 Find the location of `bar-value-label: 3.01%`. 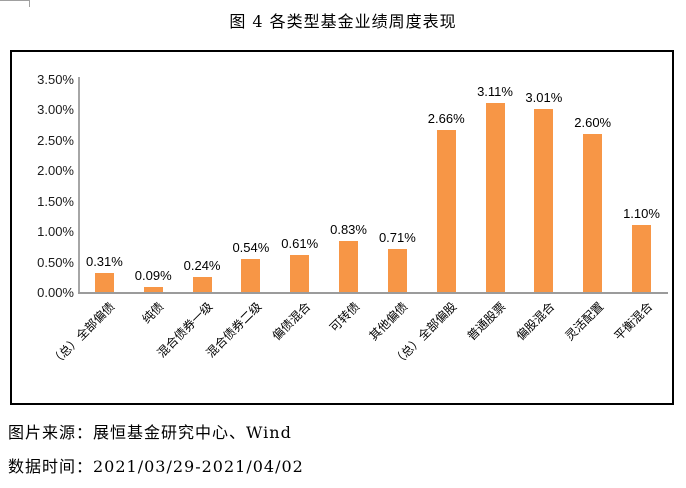

bar-value-label: 3.01% is located at coordinates (544, 97).